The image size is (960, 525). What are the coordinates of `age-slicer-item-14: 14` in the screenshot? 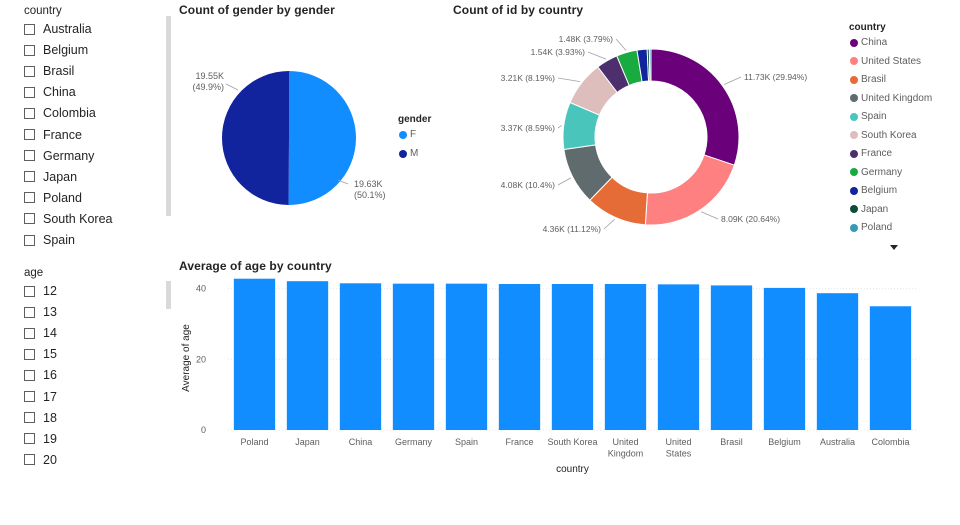 It's located at (40, 333).